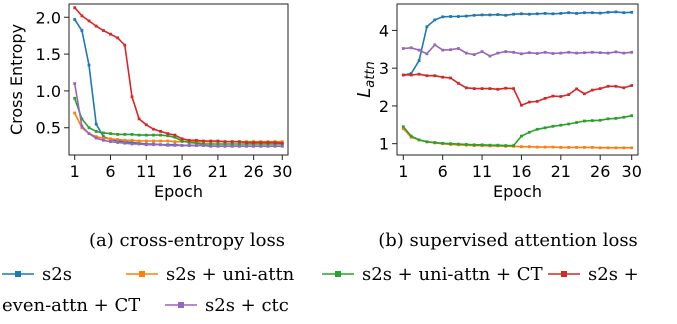  Describe the element at coordinates (218, 171) in the screenshot. I see `chart-0-xtick-label-4: 21` at that location.